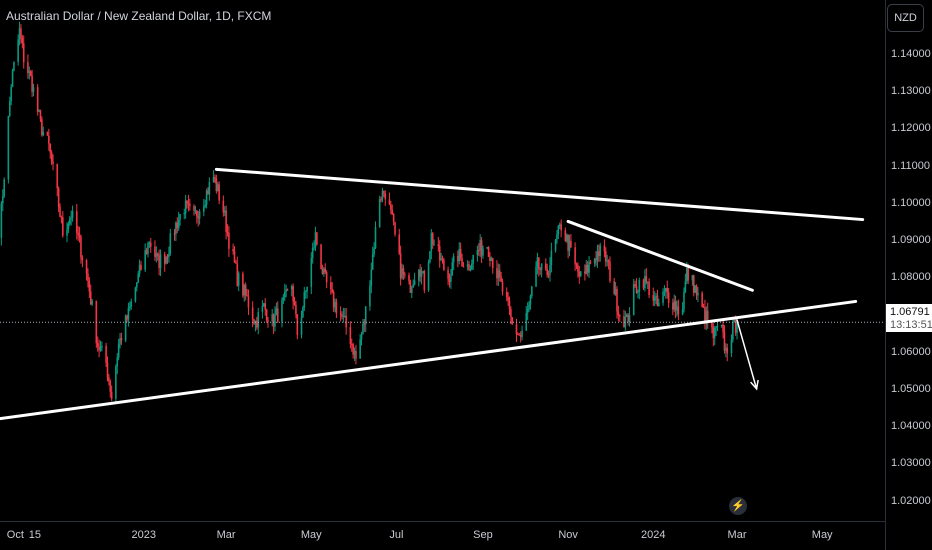  Describe the element at coordinates (660, 255) in the screenshot. I see `trendline-short-resistance` at that location.